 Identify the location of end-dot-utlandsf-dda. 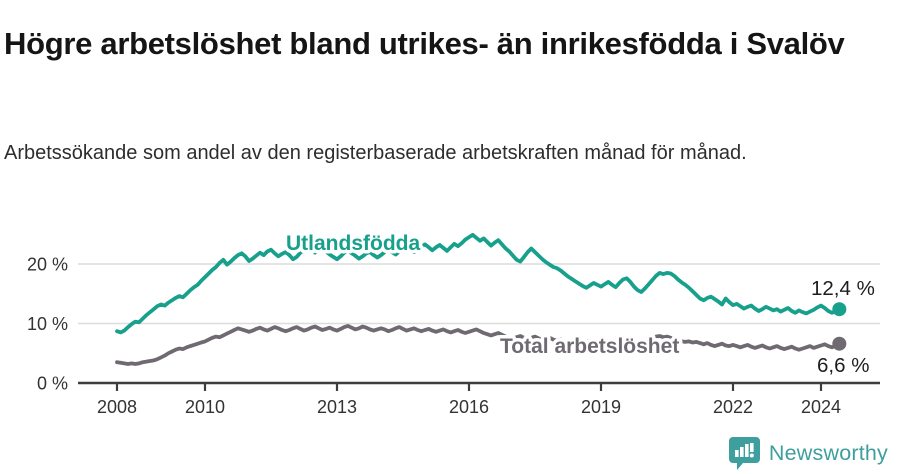
(839, 309).